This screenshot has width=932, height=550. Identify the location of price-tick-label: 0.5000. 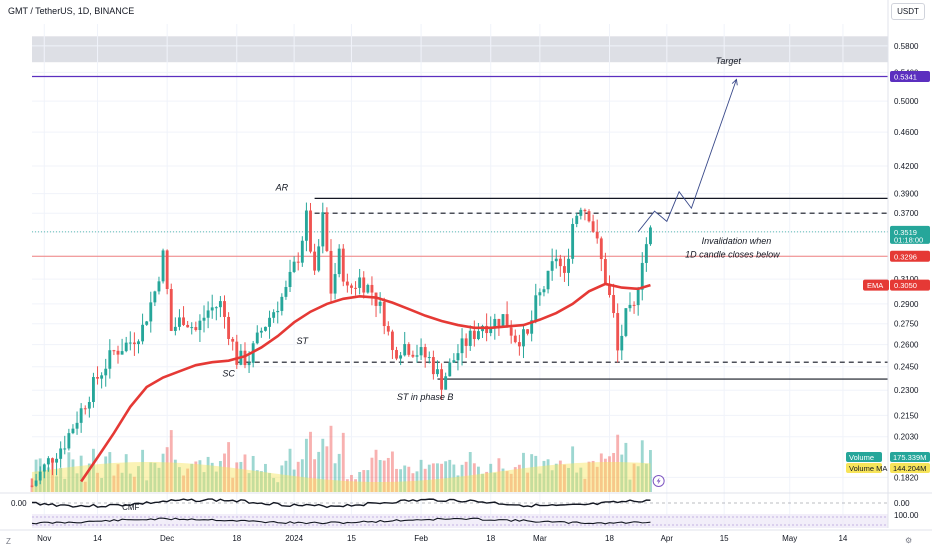
(906, 101).